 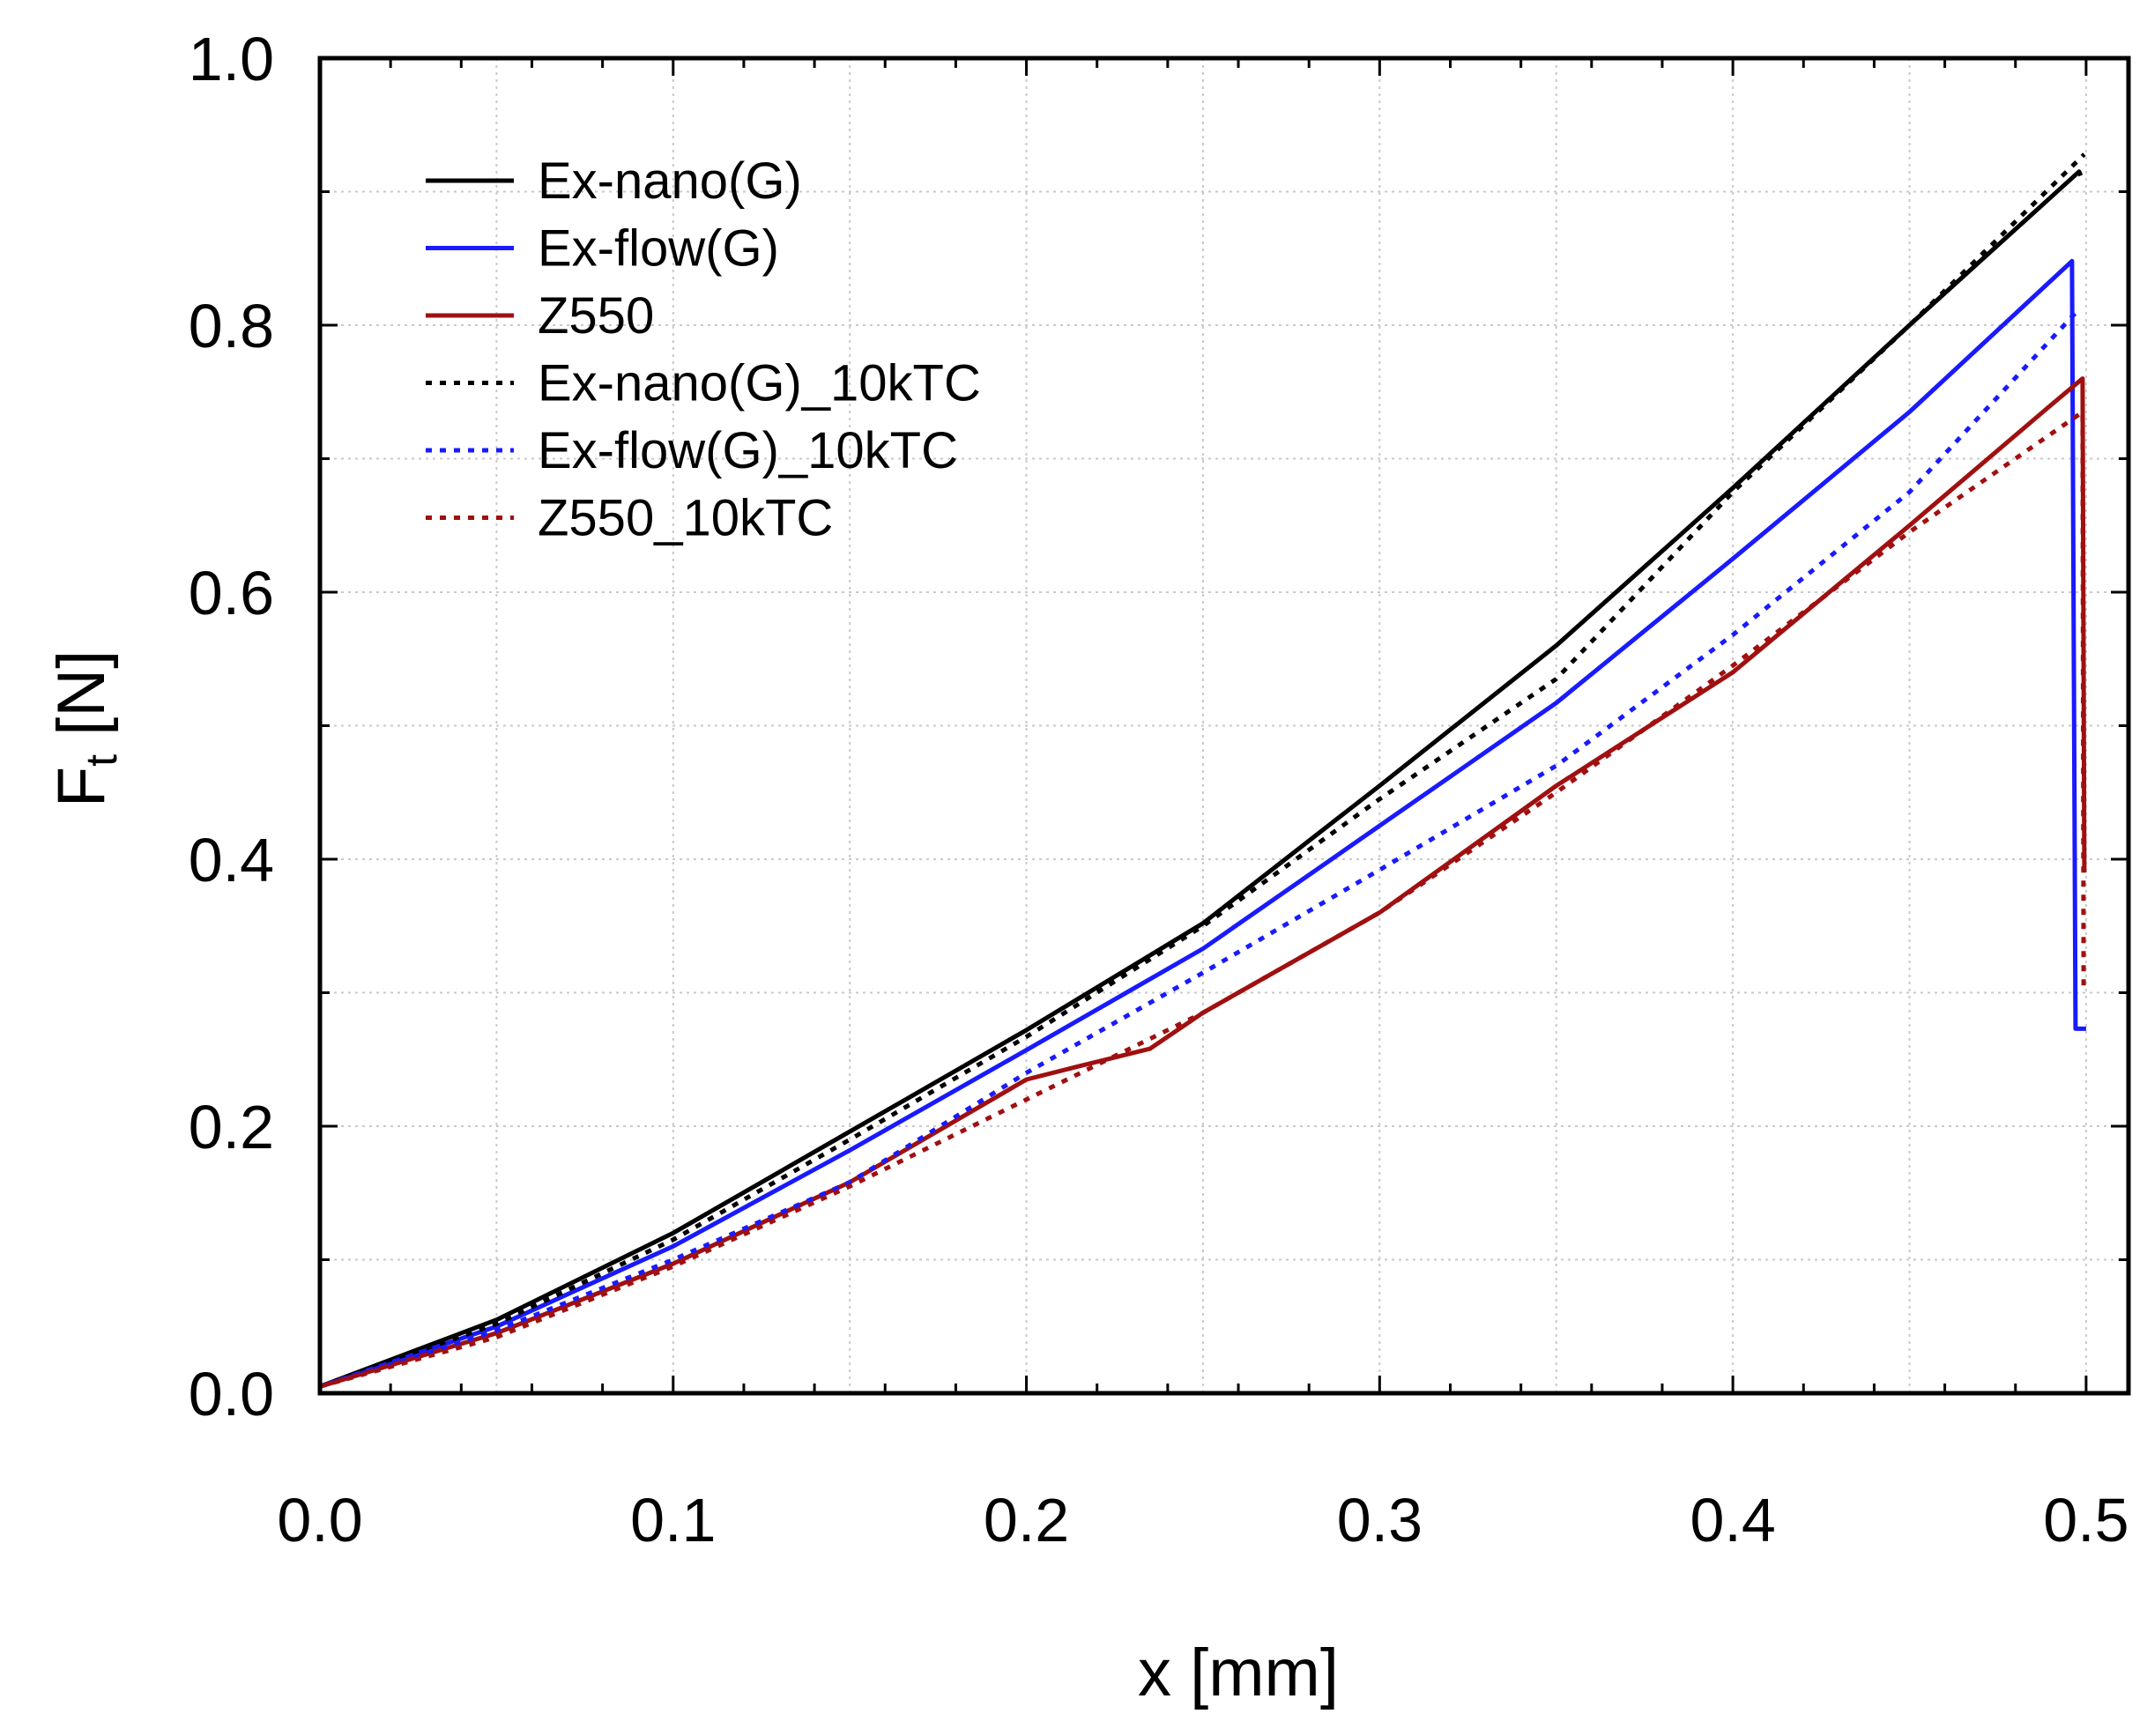 What do you see at coordinates (319, 1520) in the screenshot?
I see `x-tick-label-0: 0.0` at bounding box center [319, 1520].